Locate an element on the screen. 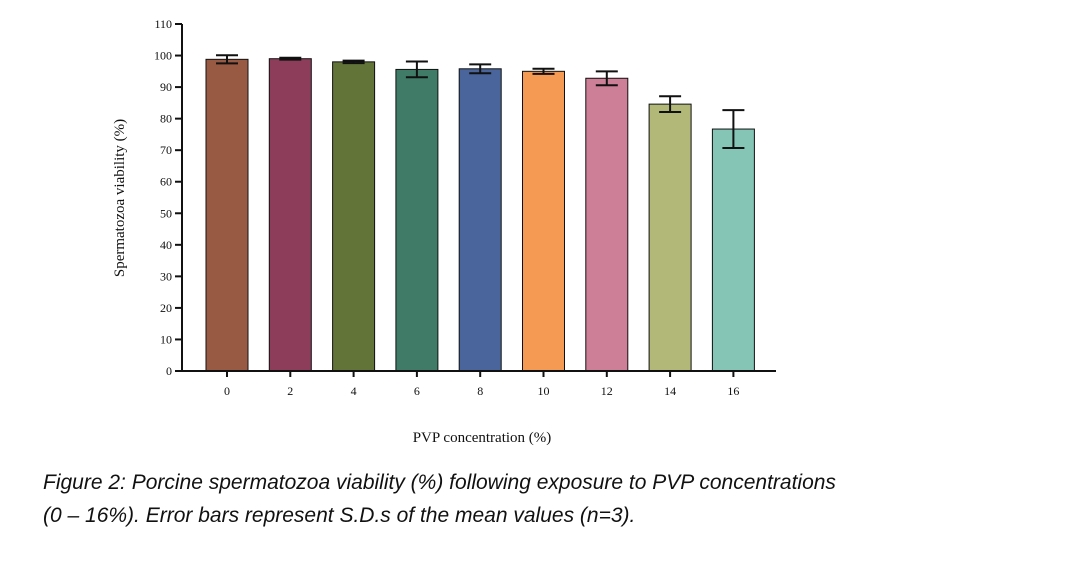  x-tick-label-0: 0 is located at coordinates (227, 391).